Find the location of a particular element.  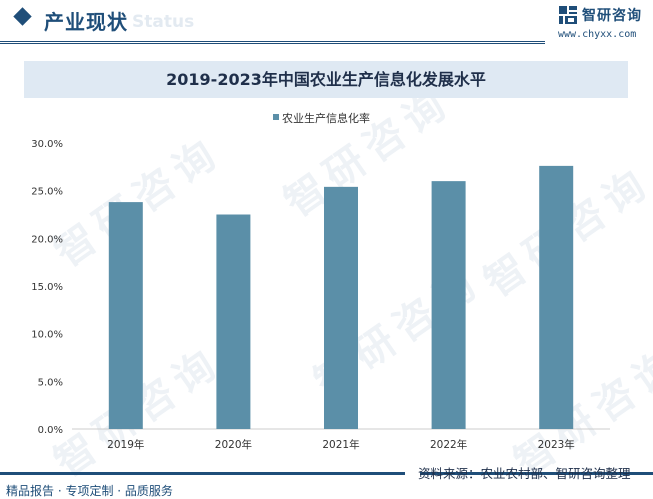

legend-label: 农业生产信息化率 is located at coordinates (326, 118).